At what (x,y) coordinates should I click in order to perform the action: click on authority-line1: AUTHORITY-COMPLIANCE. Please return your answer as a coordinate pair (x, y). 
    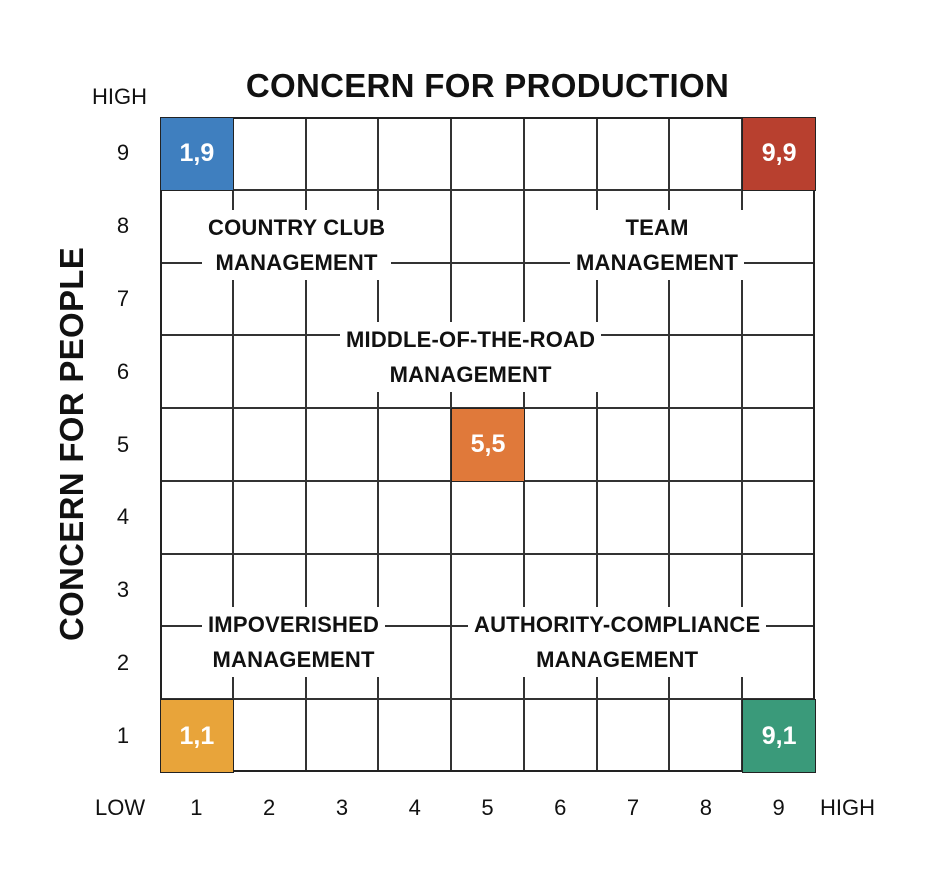
    Looking at the image, I should click on (617, 624).